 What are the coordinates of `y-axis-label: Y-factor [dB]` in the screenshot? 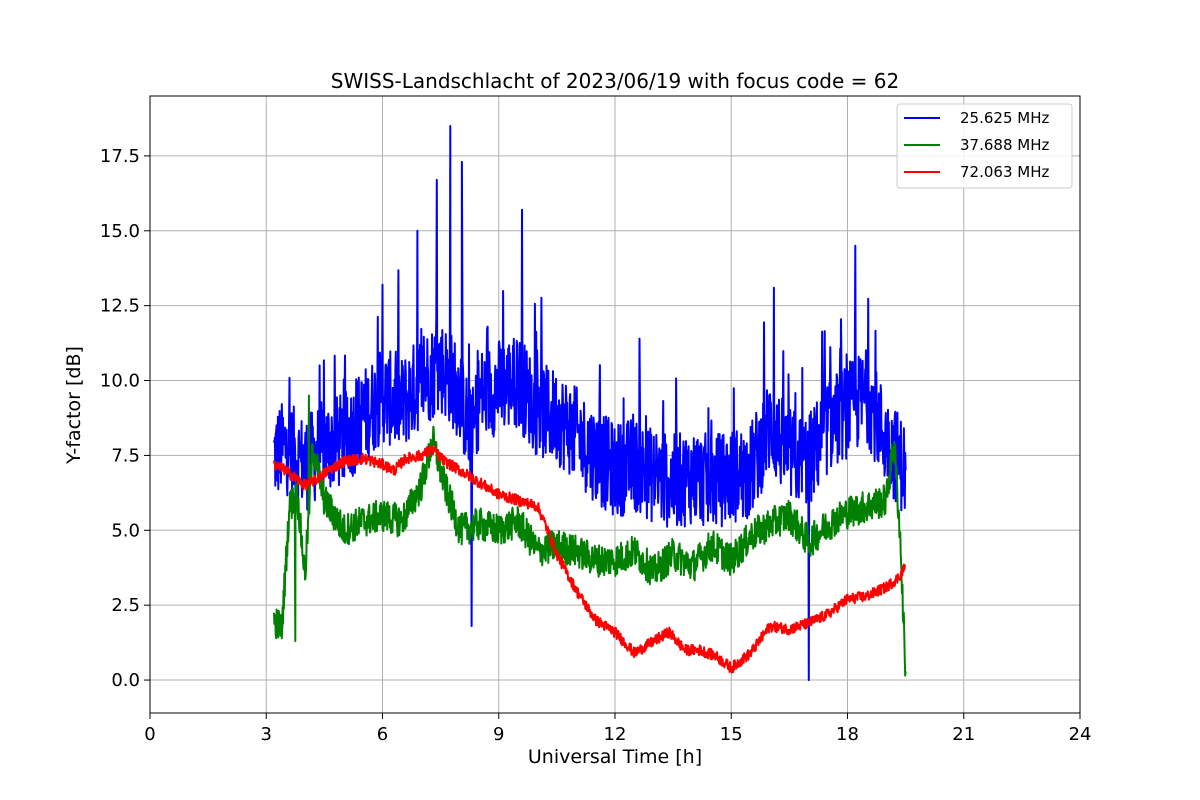 It's located at (74, 405).